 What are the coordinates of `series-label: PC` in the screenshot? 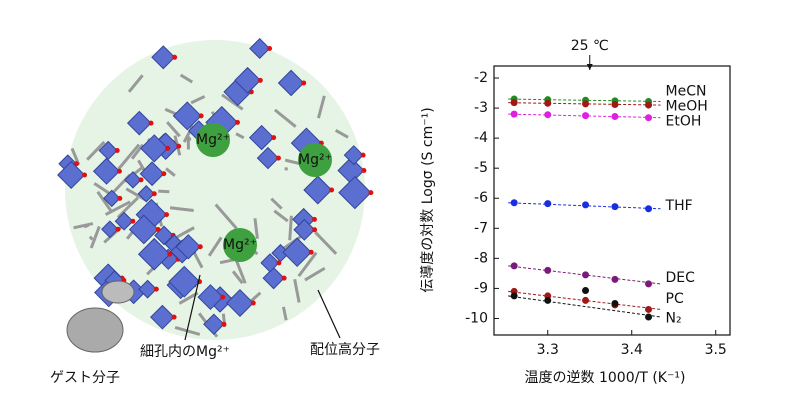 It's located at (675, 299).